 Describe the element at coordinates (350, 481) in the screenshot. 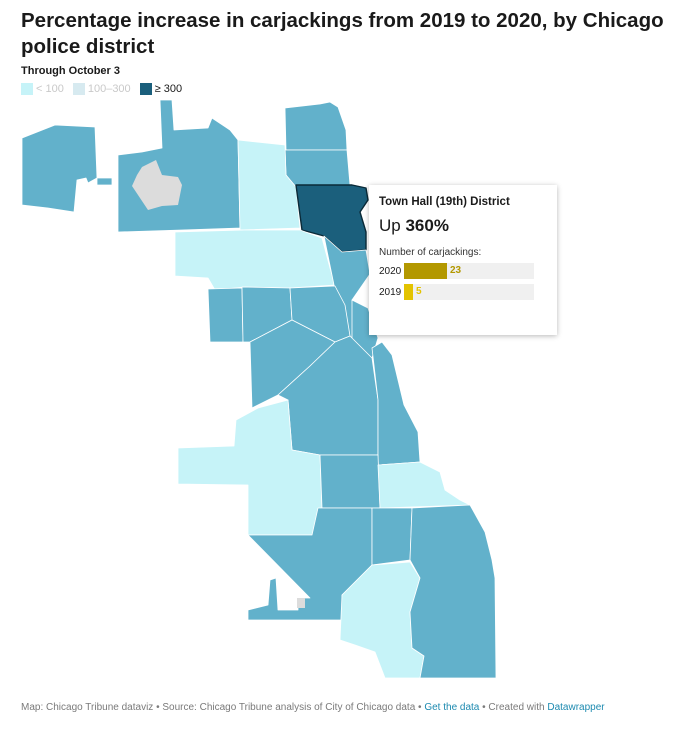

I see `district-7th` at that location.